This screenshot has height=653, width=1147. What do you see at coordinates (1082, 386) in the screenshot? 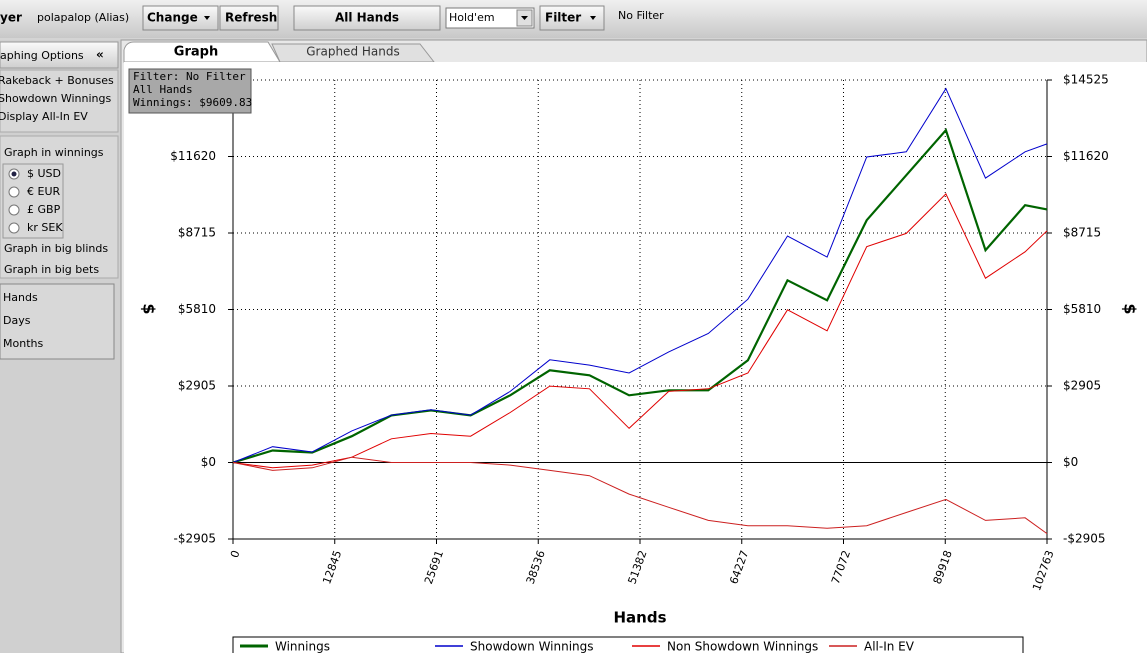
I see `y2-tick-label: $2905` at bounding box center [1082, 386].